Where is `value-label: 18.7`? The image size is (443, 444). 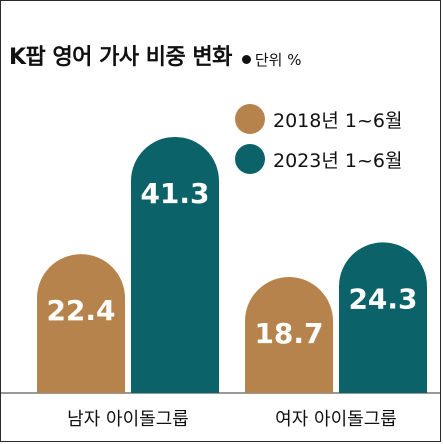 value-label: 18.7 is located at coordinates (288, 333).